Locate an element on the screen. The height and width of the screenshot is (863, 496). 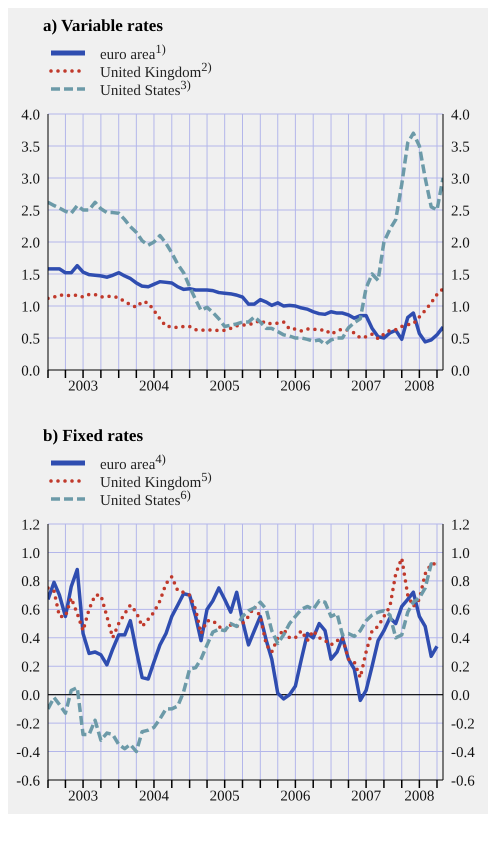
y-tick-label: 3.5 is located at coordinates (30, 147).